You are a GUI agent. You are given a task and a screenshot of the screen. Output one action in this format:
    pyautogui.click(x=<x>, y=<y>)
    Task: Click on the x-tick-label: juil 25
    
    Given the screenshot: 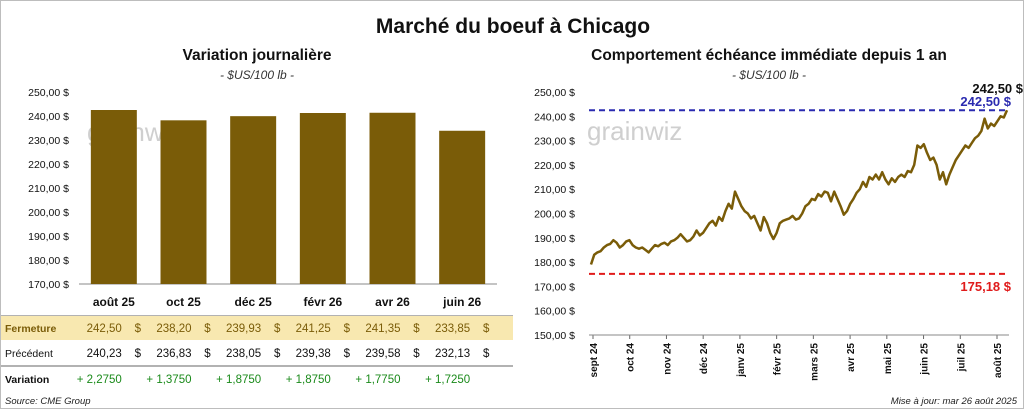 What is the action you would take?
    pyautogui.click(x=961, y=358)
    